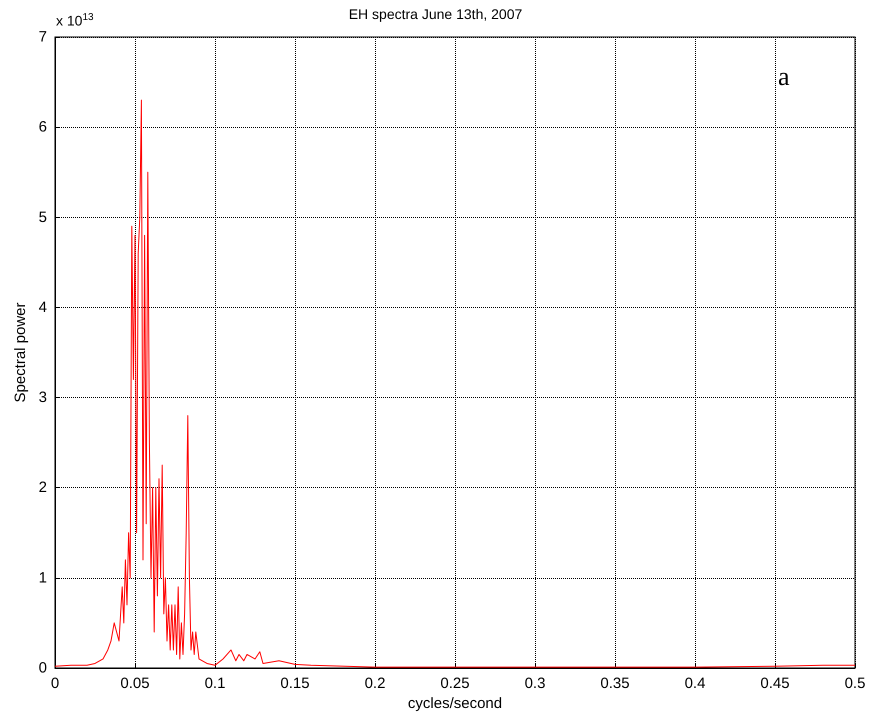 This screenshot has height=725, width=871. I want to click on y-tick-label: 7, so click(42, 37).